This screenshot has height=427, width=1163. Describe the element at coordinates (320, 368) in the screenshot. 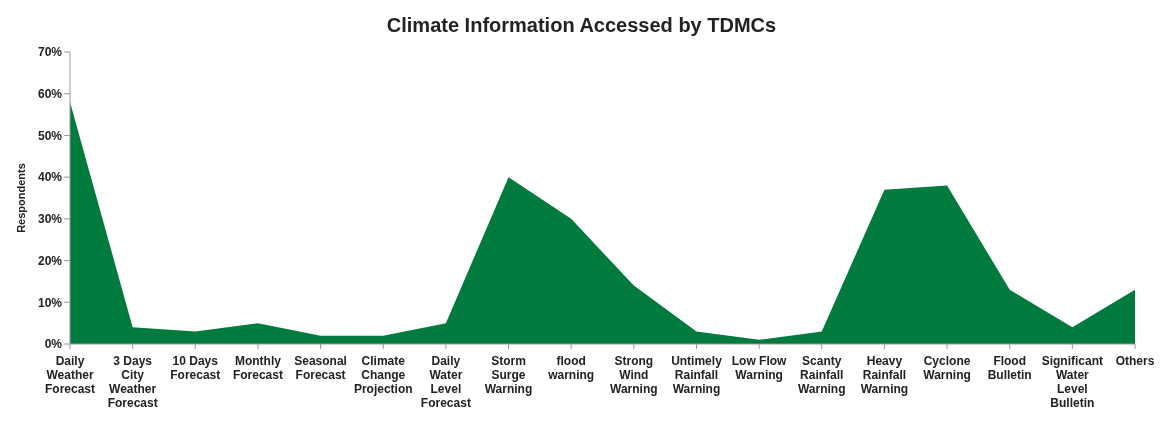

I see `x-tick-label: Seasonal Forecast` at that location.